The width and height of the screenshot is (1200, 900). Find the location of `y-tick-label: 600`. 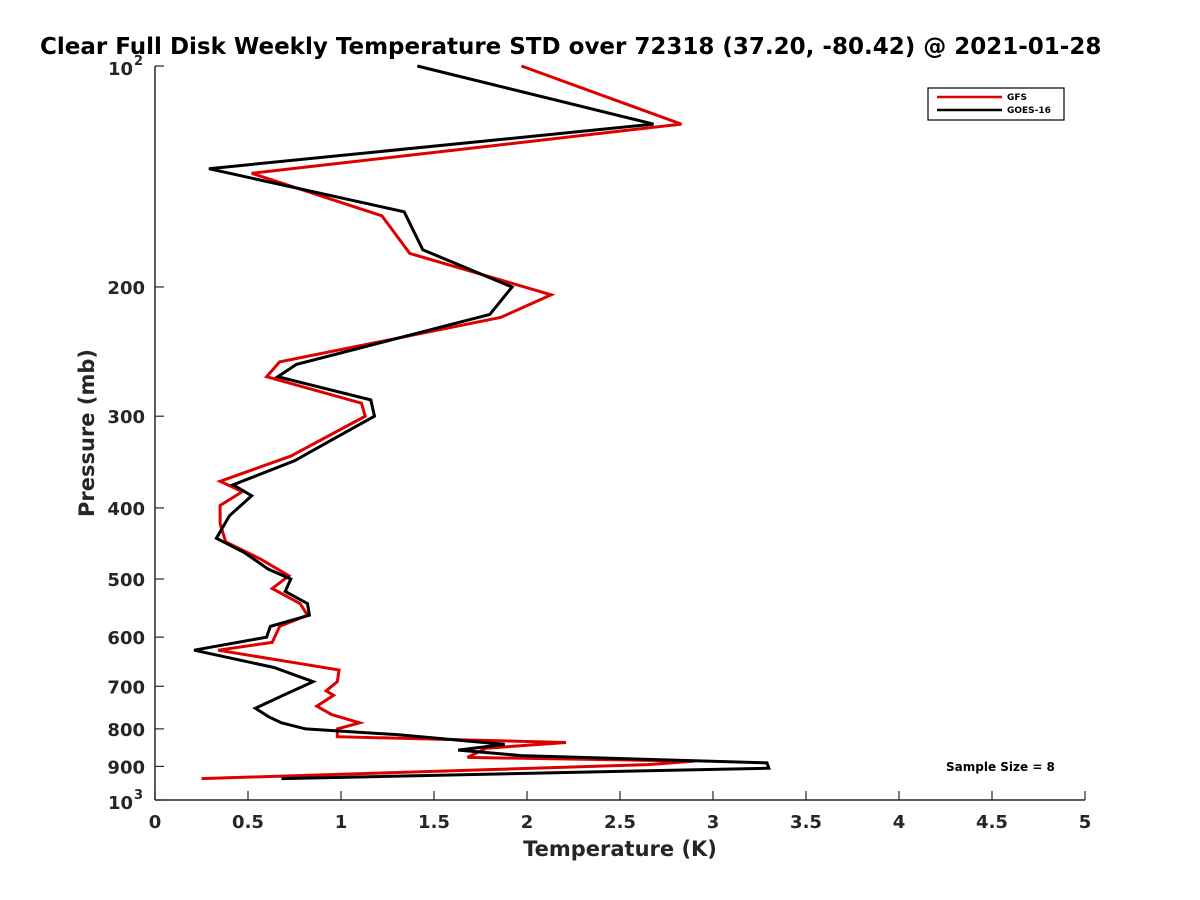

y-tick-label: 600 is located at coordinates (126, 638).